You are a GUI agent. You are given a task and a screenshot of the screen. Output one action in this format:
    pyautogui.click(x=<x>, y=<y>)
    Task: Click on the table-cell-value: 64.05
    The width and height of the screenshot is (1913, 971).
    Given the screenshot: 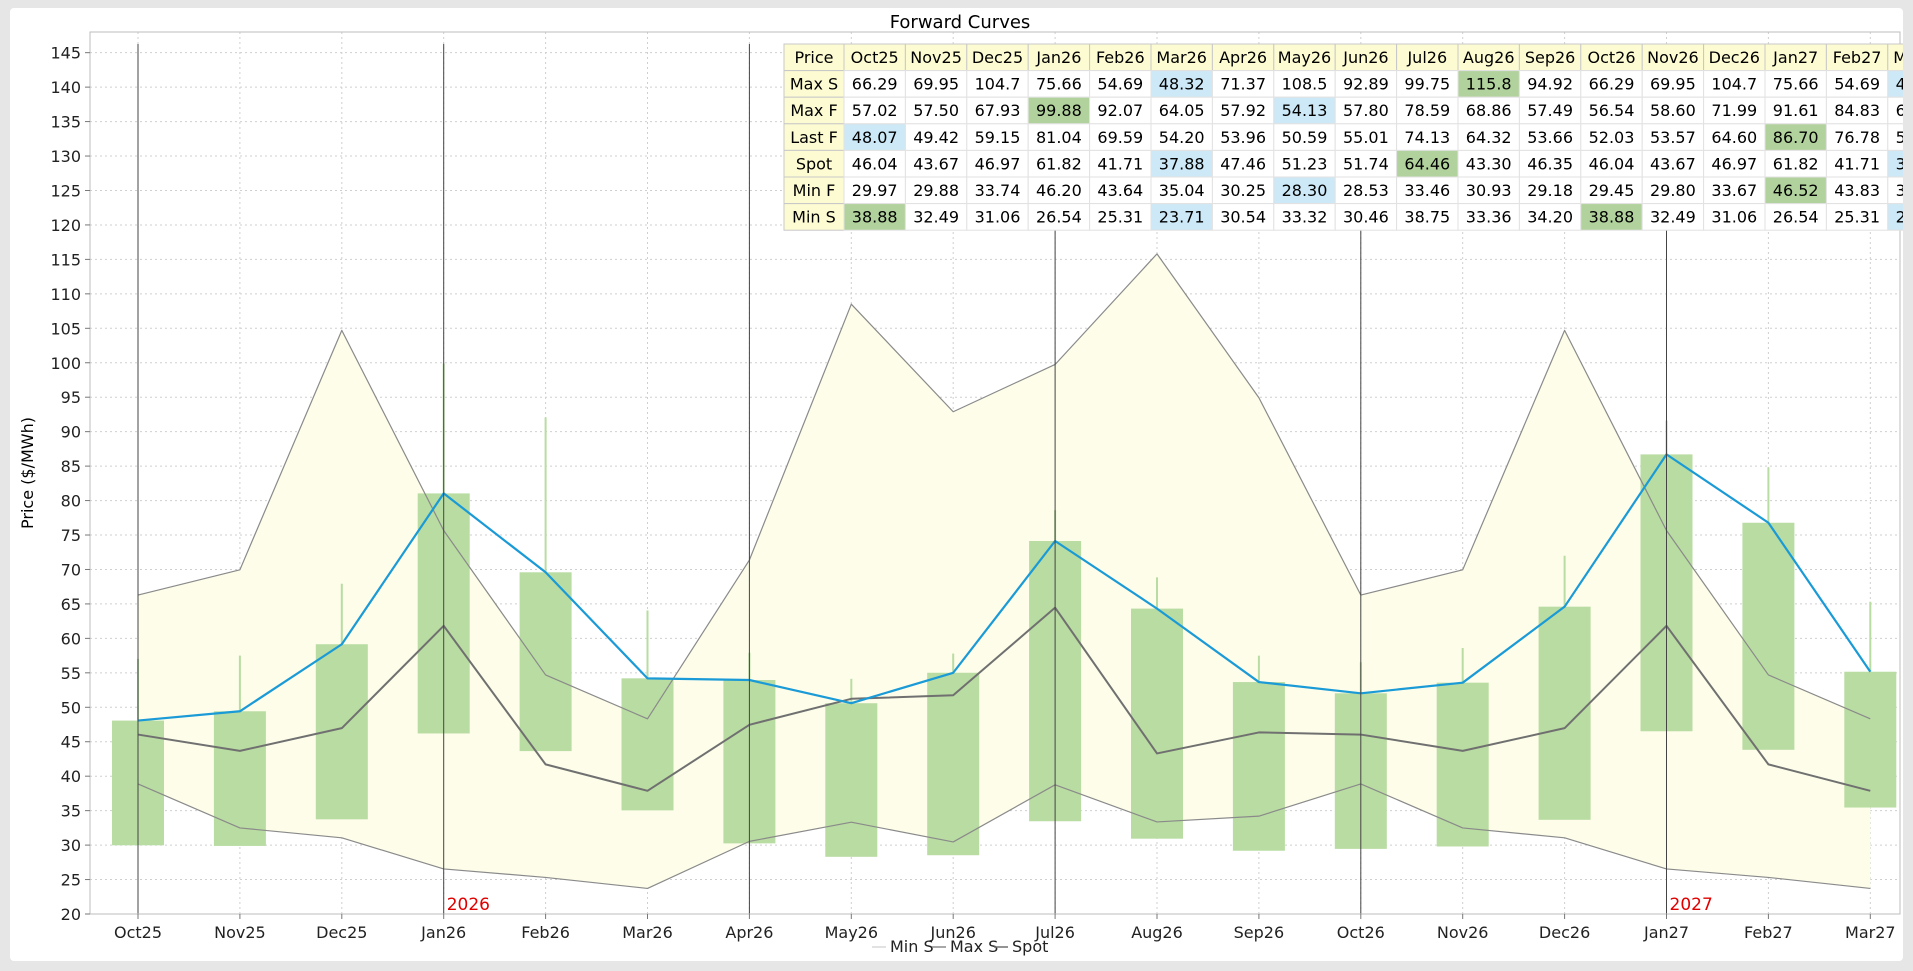 What is the action you would take?
    pyautogui.click(x=1182, y=110)
    